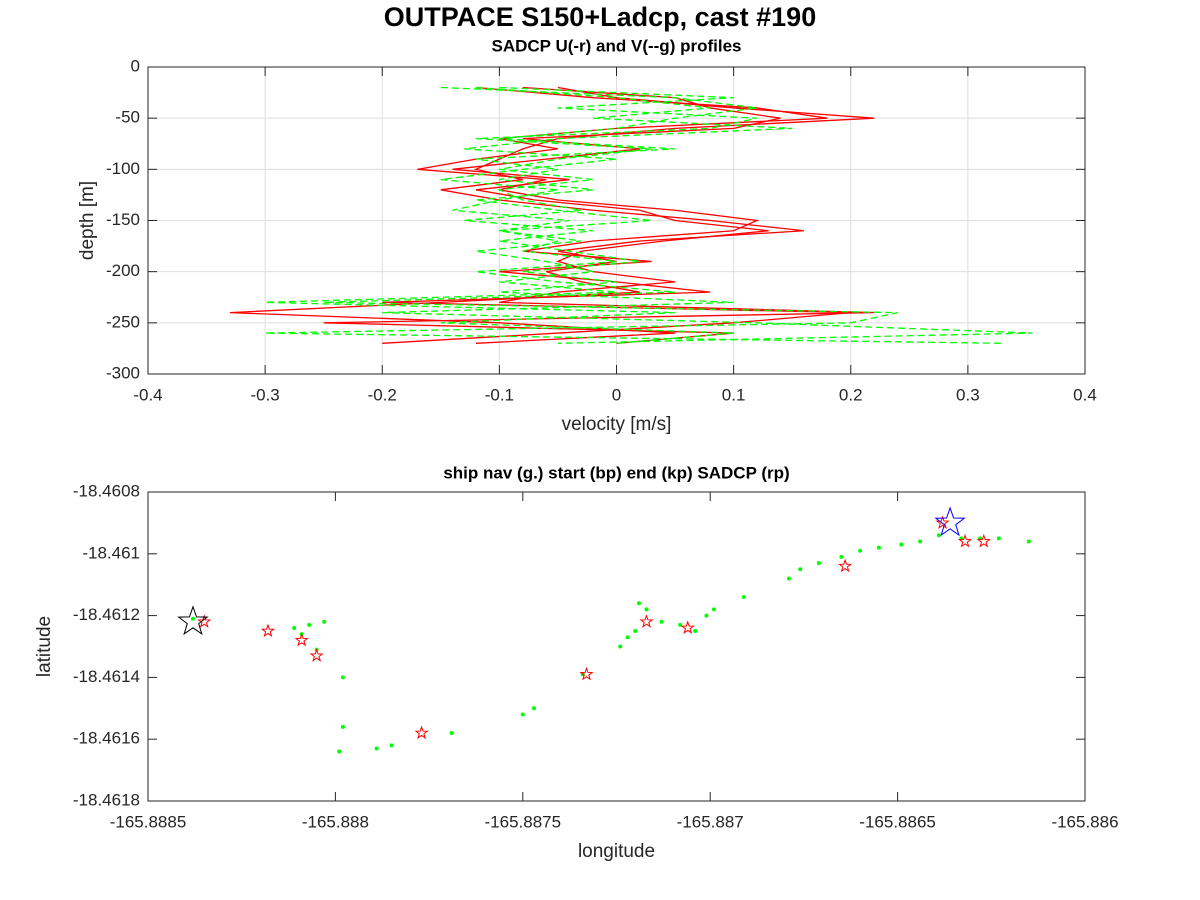 The width and height of the screenshot is (1200, 900). I want to click on chart-title: SADCP U(-r) and V(--g) profiles, so click(617, 45).